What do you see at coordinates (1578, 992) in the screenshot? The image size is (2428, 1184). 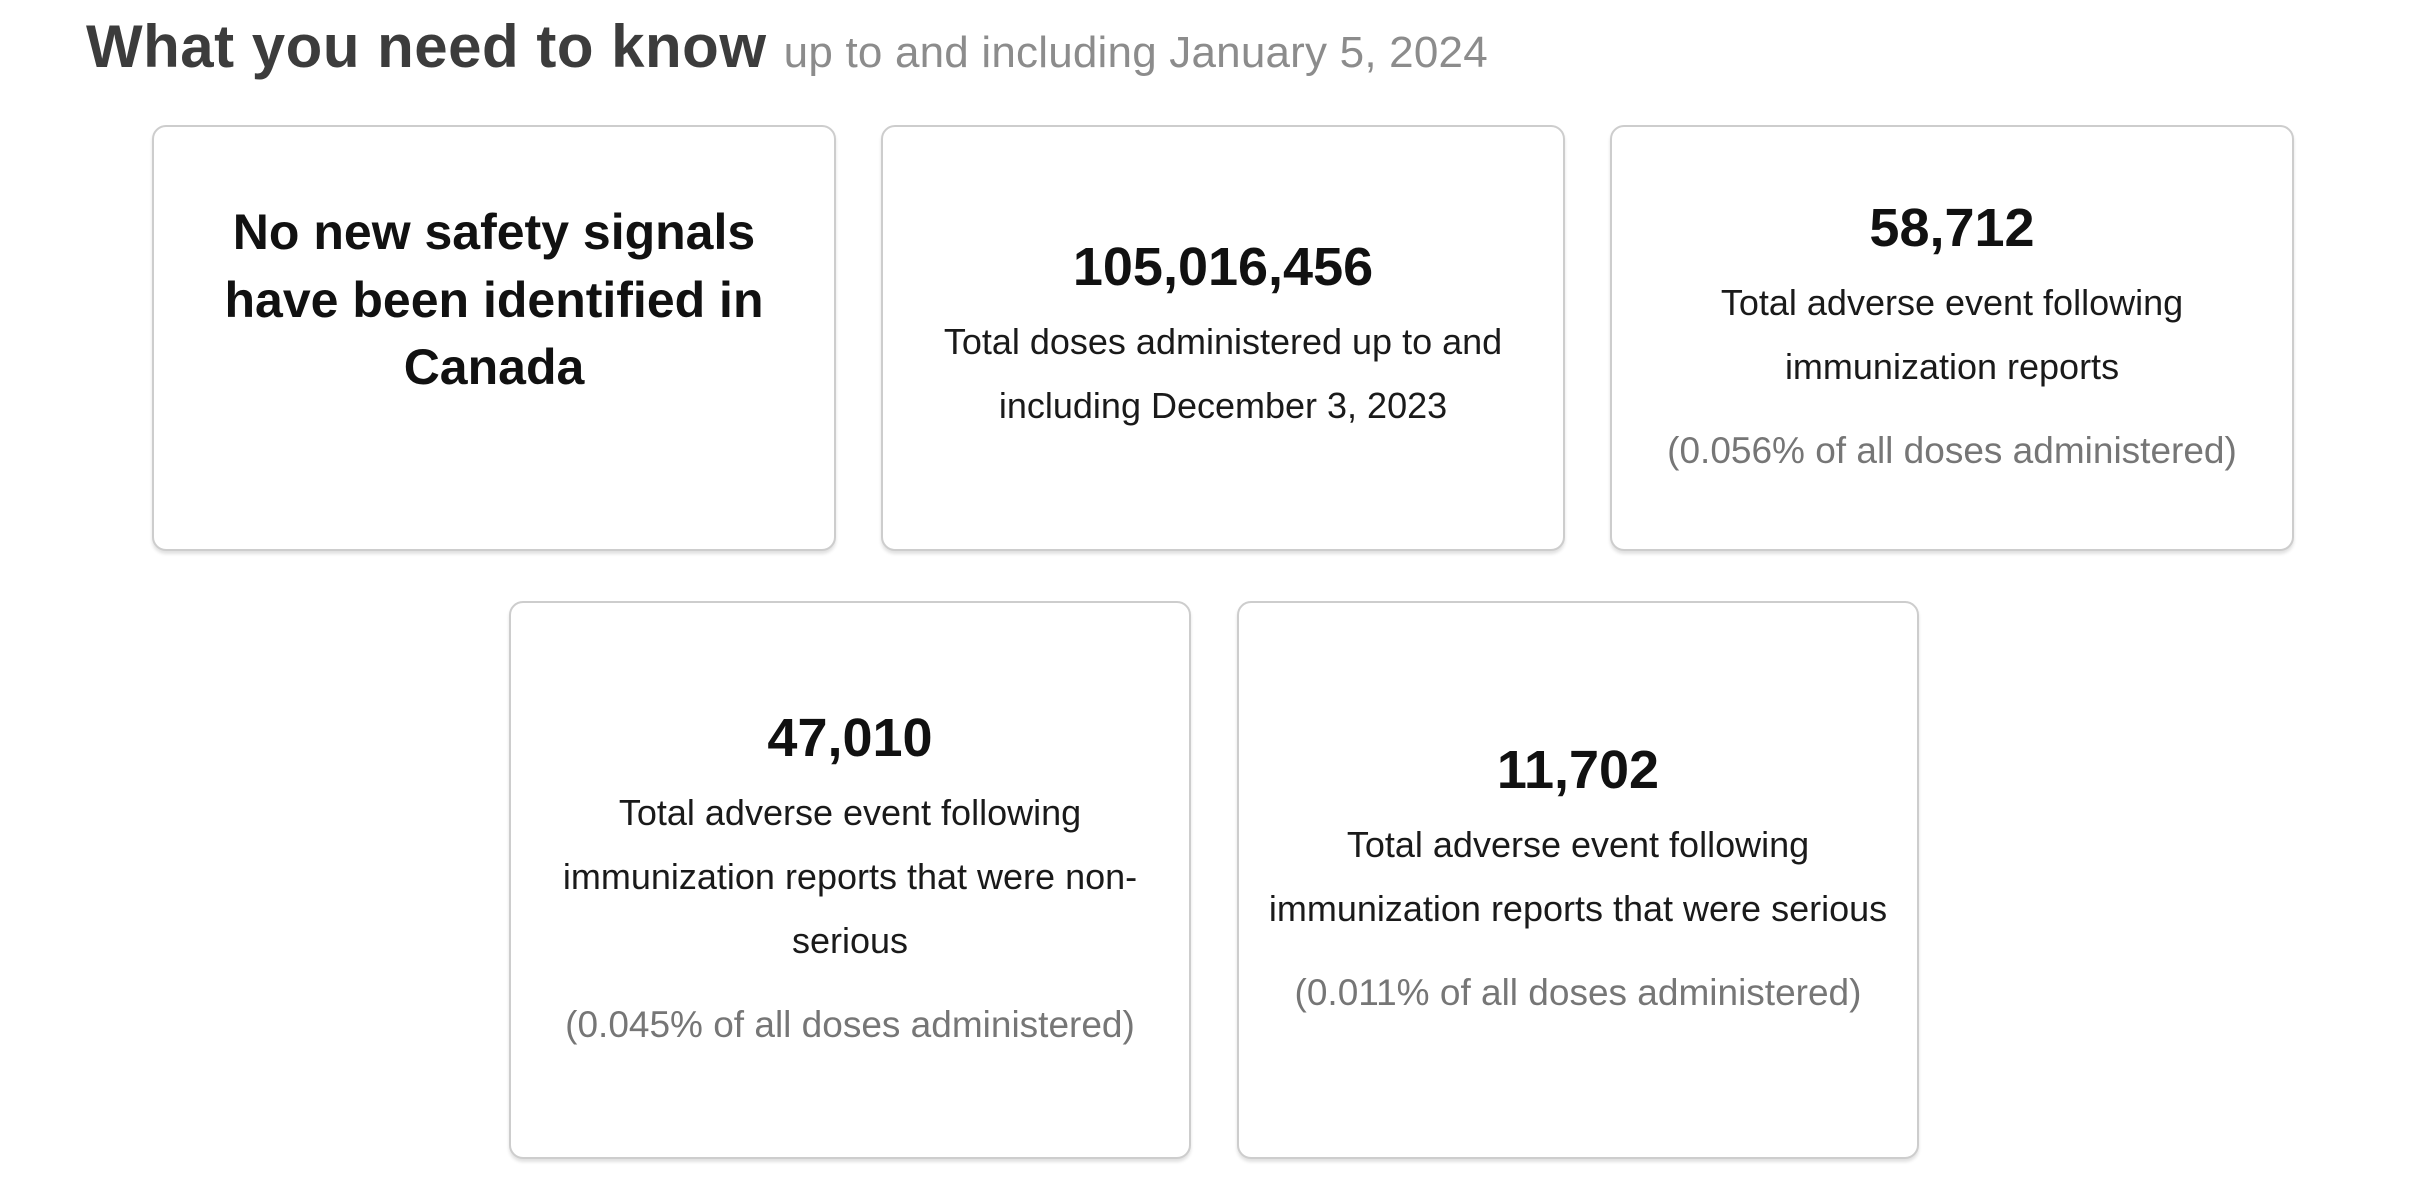 I see `serious-aefi-percent-note: (0.011% of all doses administered)` at bounding box center [1578, 992].